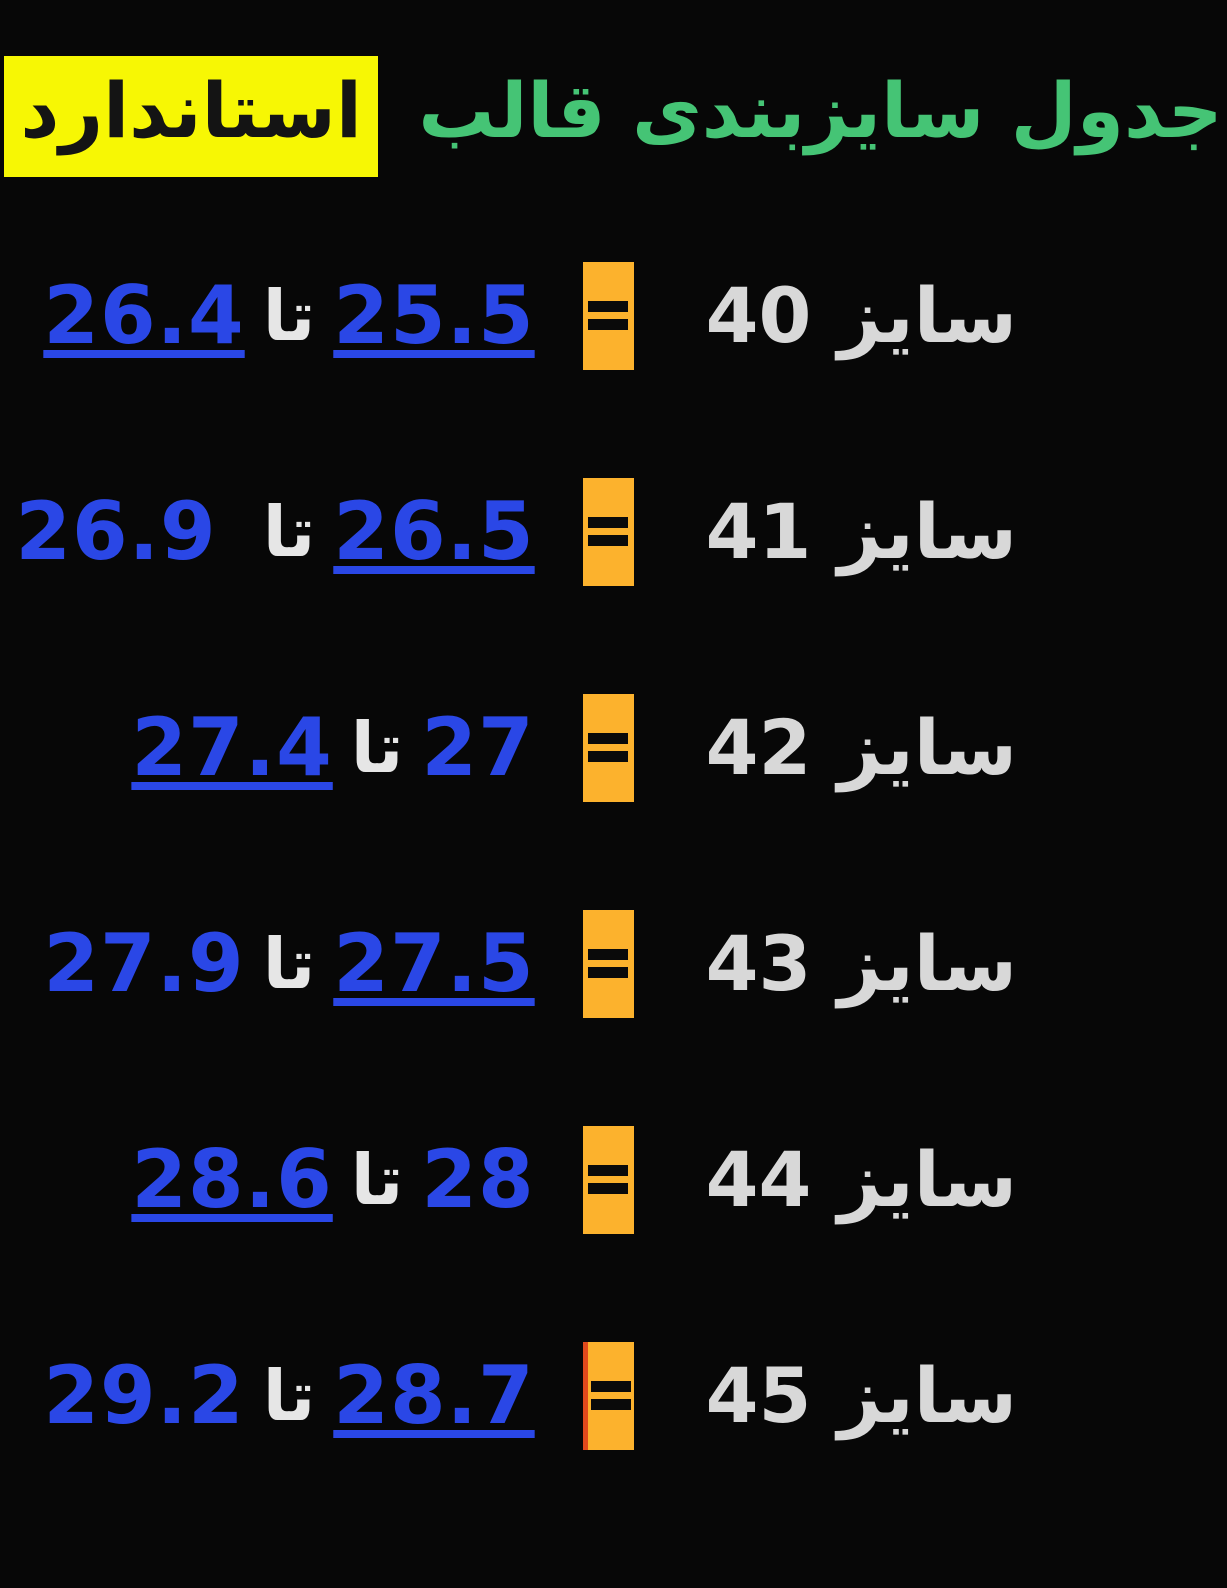  What do you see at coordinates (434, 964) in the screenshot?
I see `range-from-value: 27.5` at bounding box center [434, 964].